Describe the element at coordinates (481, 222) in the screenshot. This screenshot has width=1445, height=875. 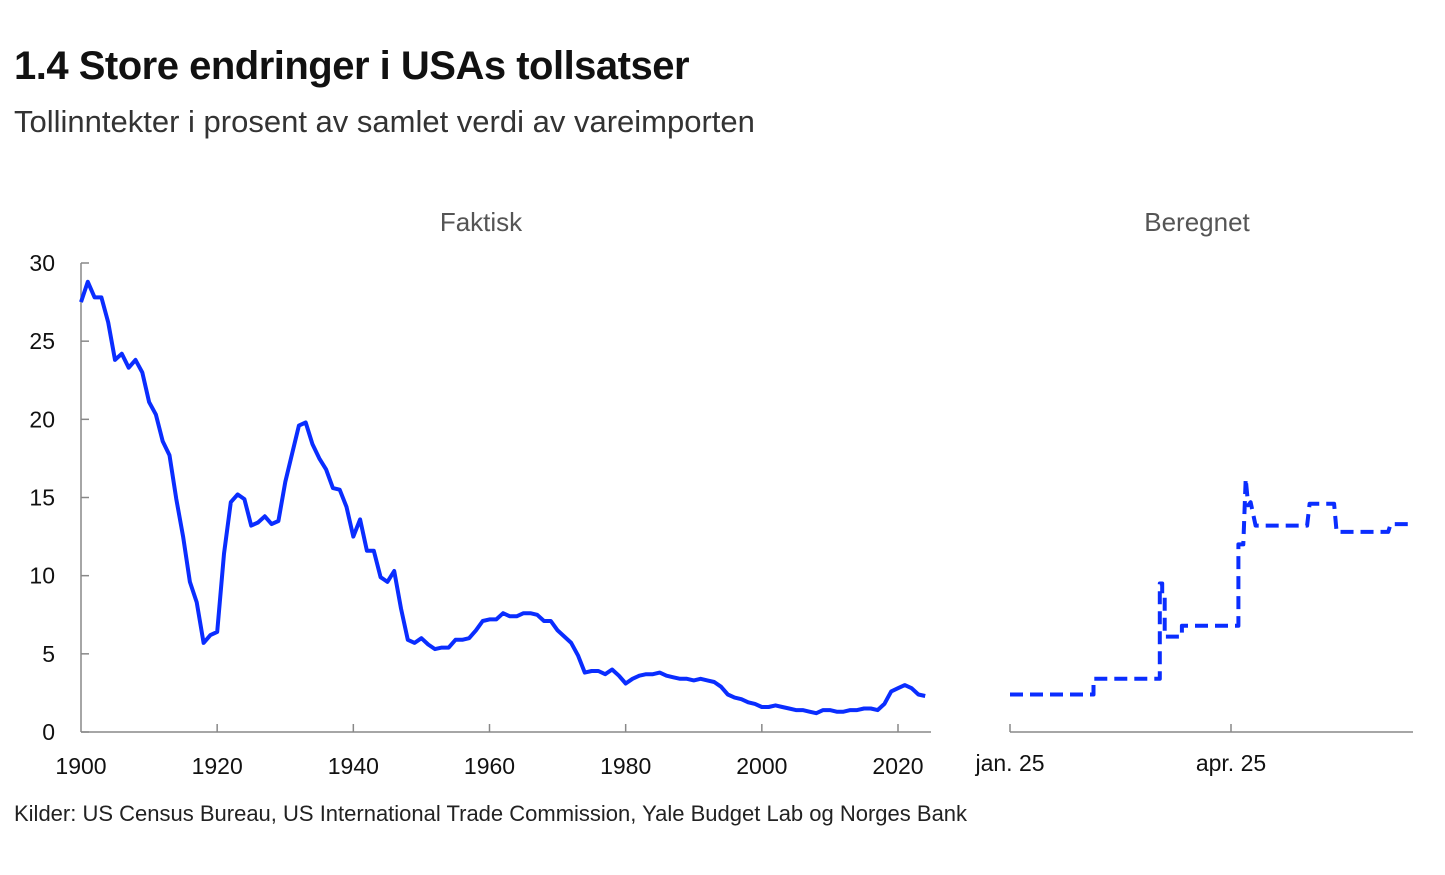
I see `panel-title-faktisk: Faktisk` at that location.